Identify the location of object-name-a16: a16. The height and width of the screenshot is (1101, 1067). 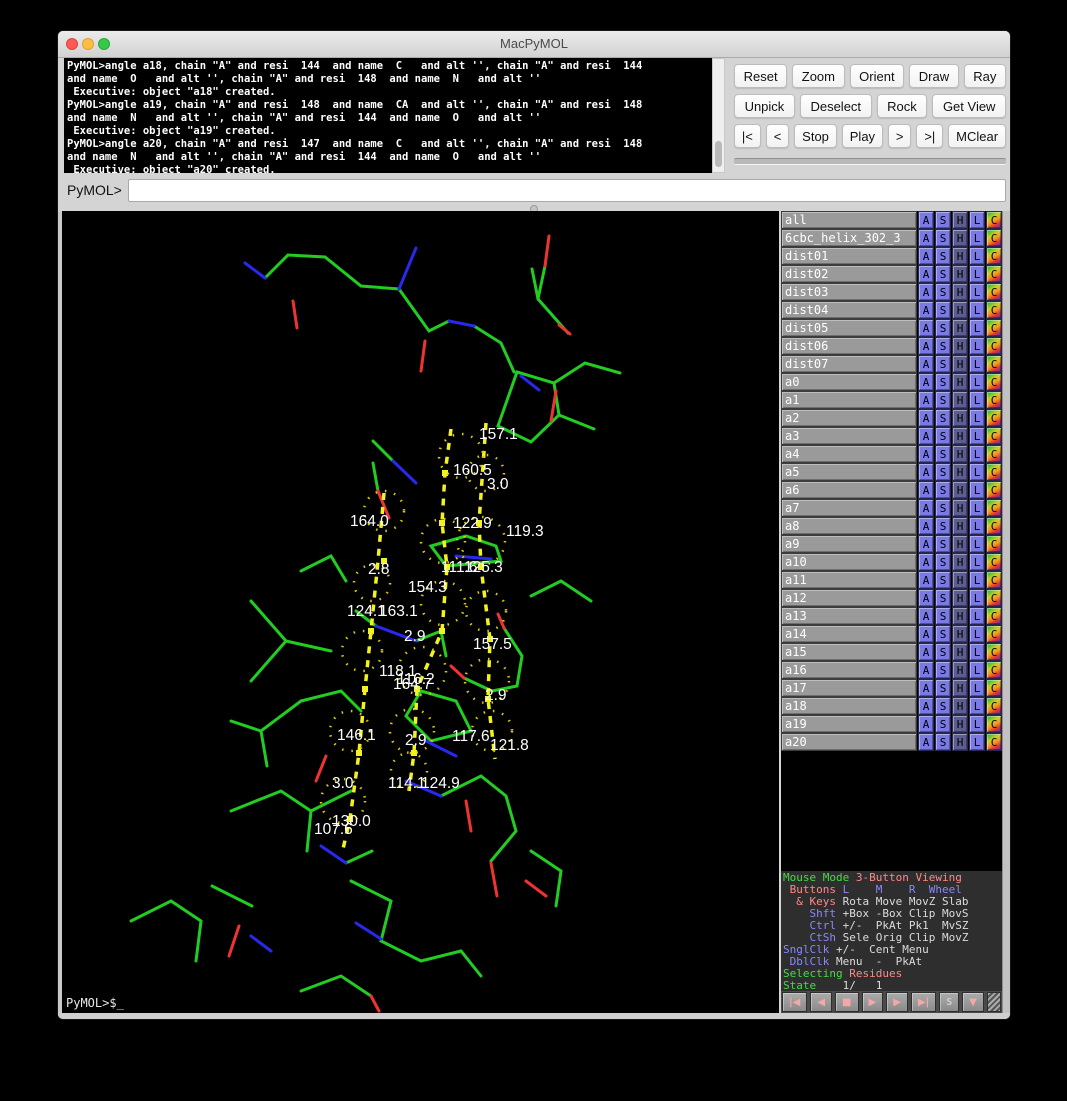
(849, 670).